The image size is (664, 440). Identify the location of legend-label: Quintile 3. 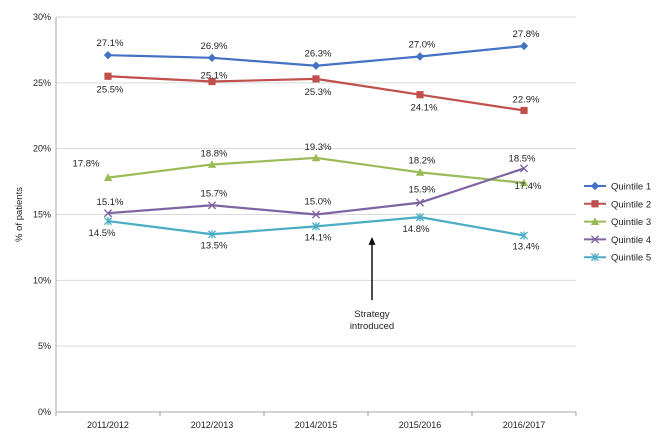
(631, 222).